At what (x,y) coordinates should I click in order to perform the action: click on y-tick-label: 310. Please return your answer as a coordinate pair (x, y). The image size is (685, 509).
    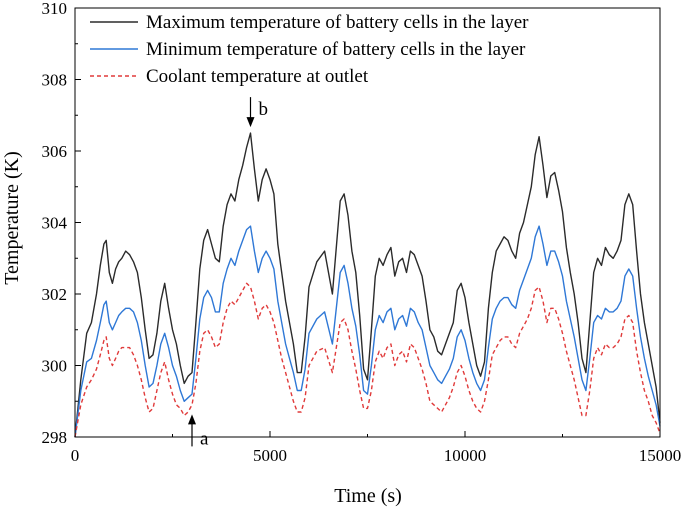
    Looking at the image, I should click on (55, 9).